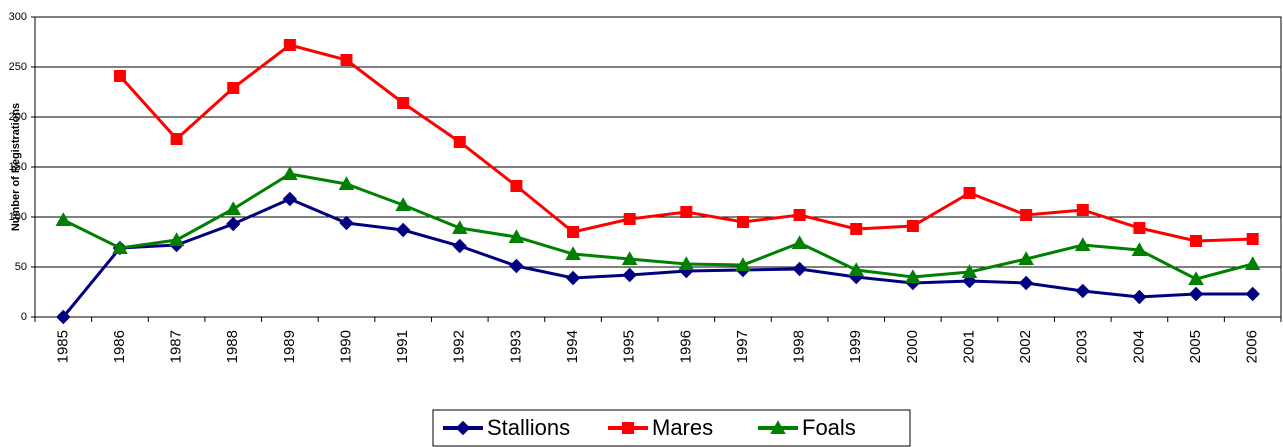 This screenshot has width=1283, height=447. I want to click on legend-label: Stallions, so click(528, 427).